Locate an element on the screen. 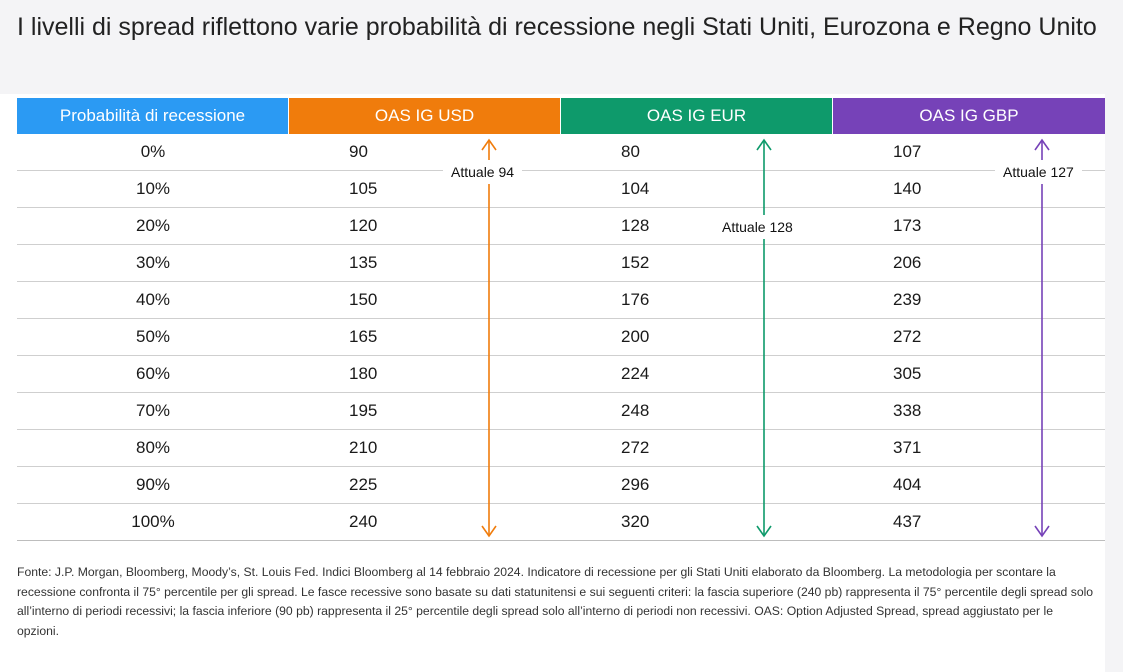 The width and height of the screenshot is (1123, 672). usd-current-badge: Attuale 94 is located at coordinates (483, 172).